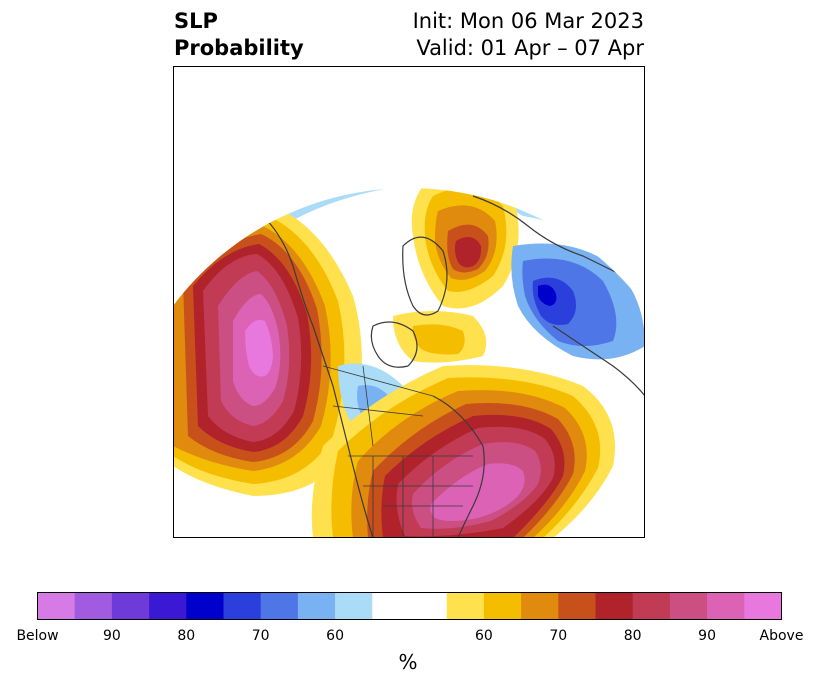 This screenshot has width=819, height=686. I want to click on colorbar-tick-label: Below, so click(37, 636).